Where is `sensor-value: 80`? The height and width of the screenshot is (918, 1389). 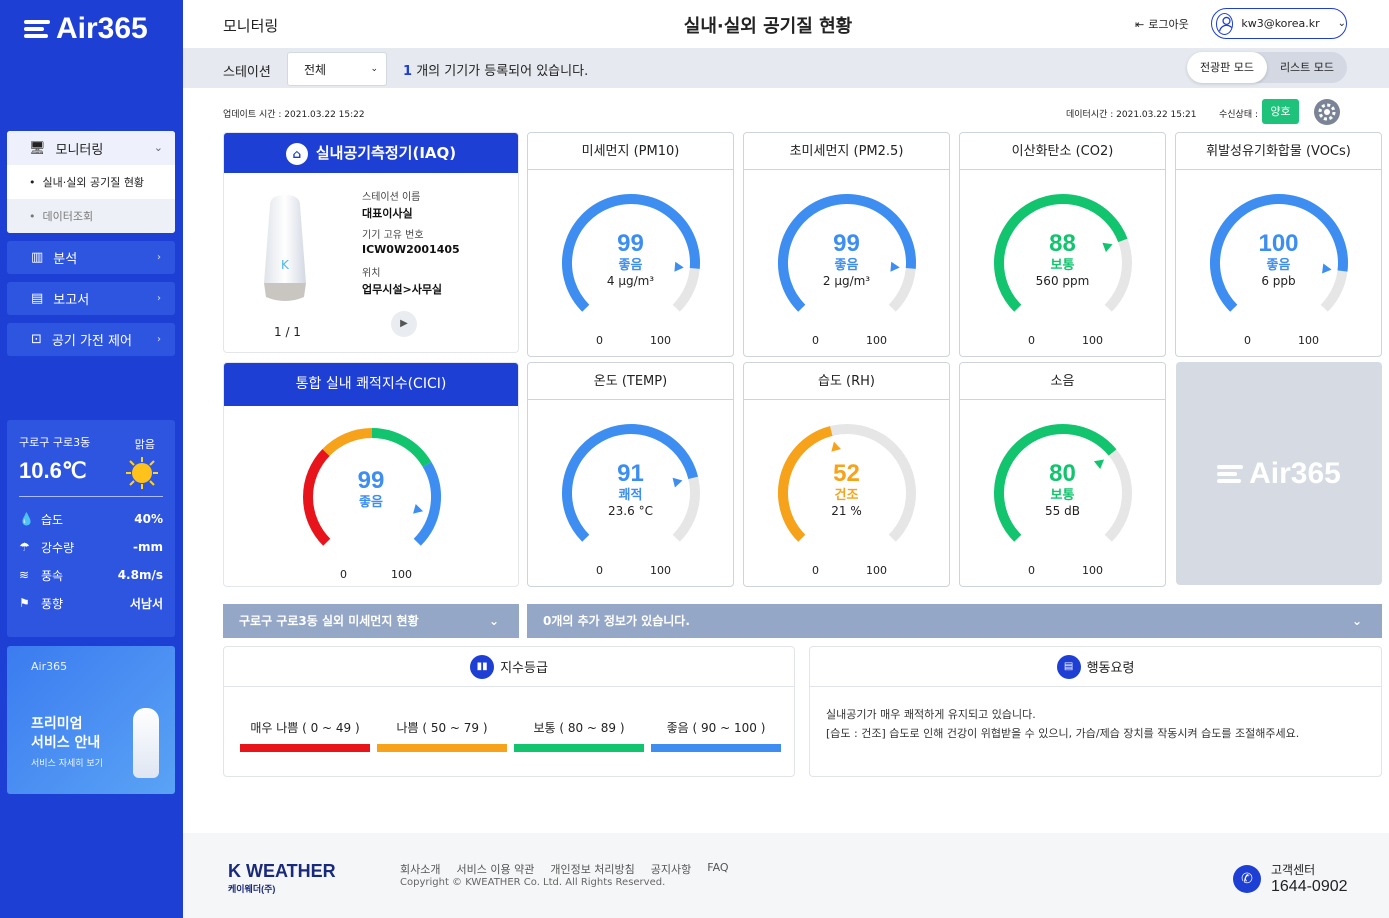
sensor-value: 80 is located at coordinates (1062, 473).